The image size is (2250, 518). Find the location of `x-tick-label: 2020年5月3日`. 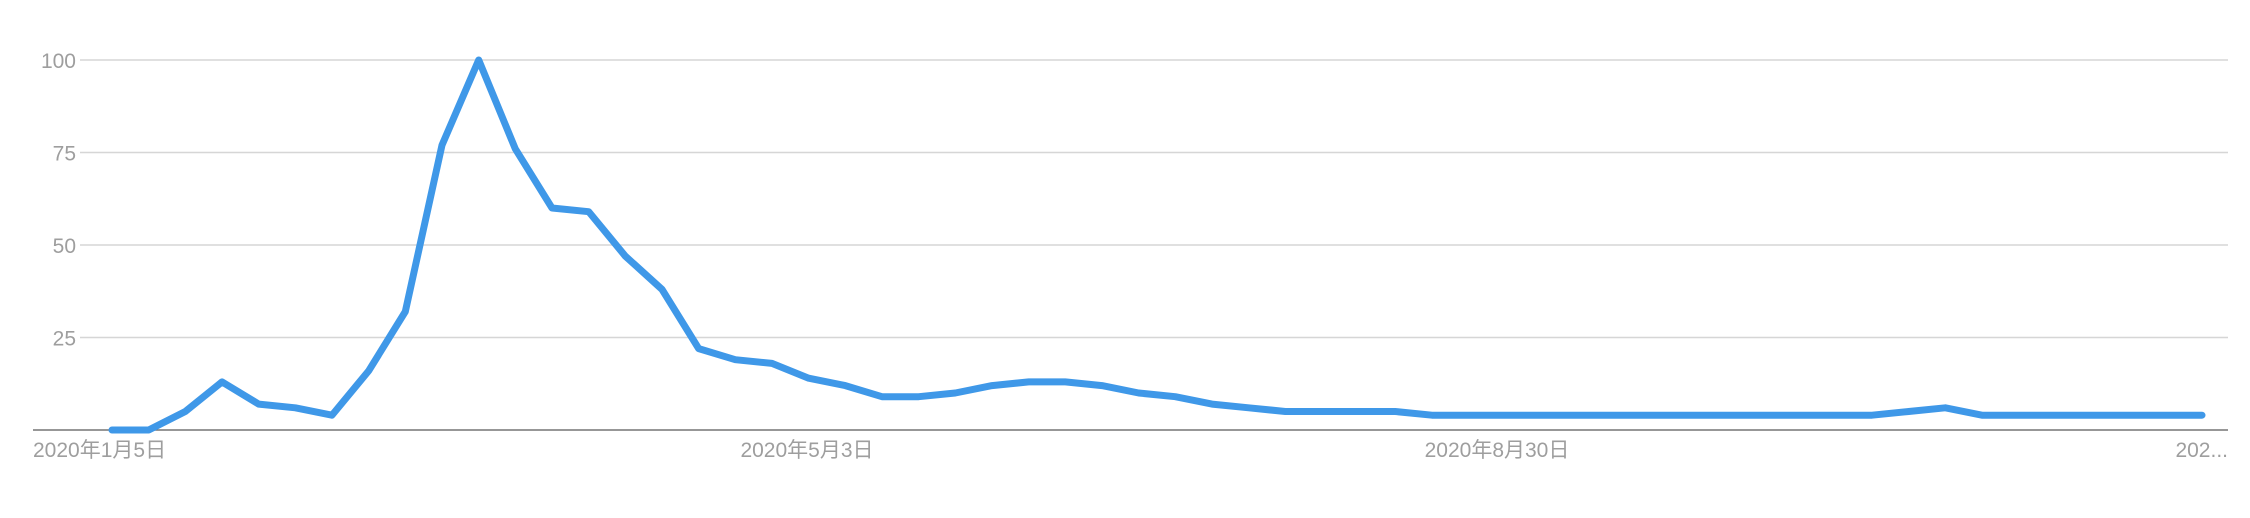

x-tick-label: 2020年5月3日 is located at coordinates (806, 450).